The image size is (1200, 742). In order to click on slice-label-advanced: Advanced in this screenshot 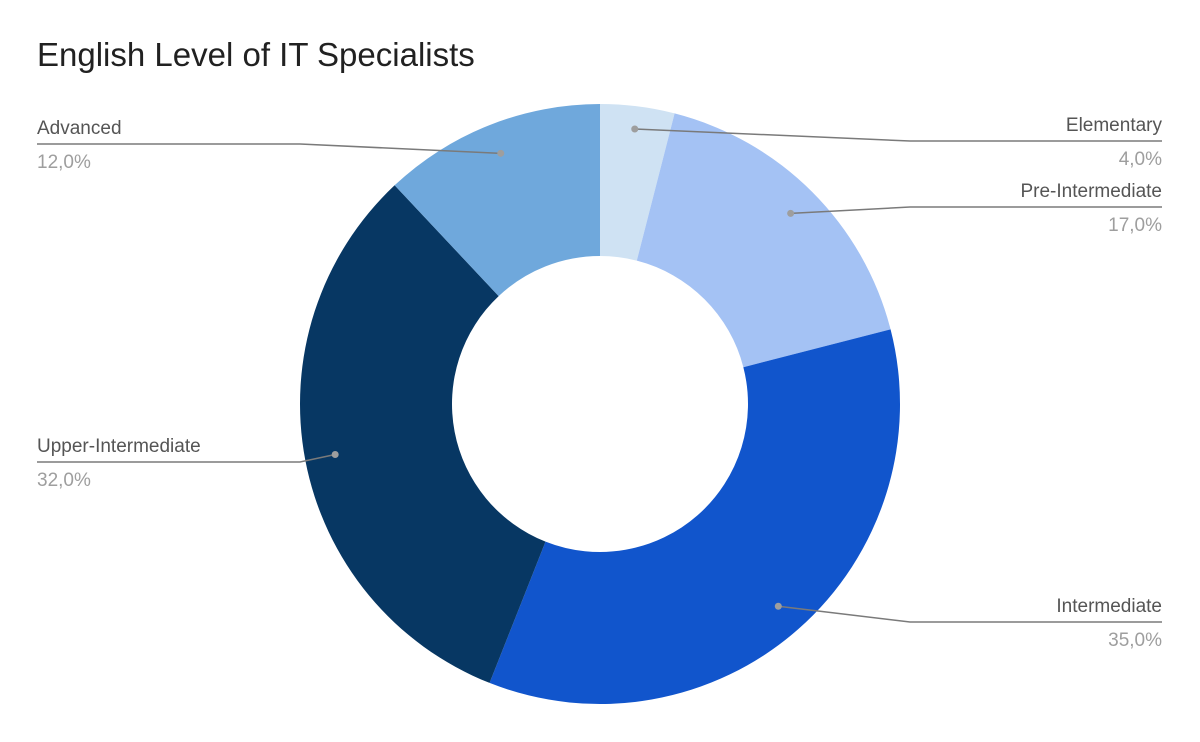, I will do `click(79, 128)`.